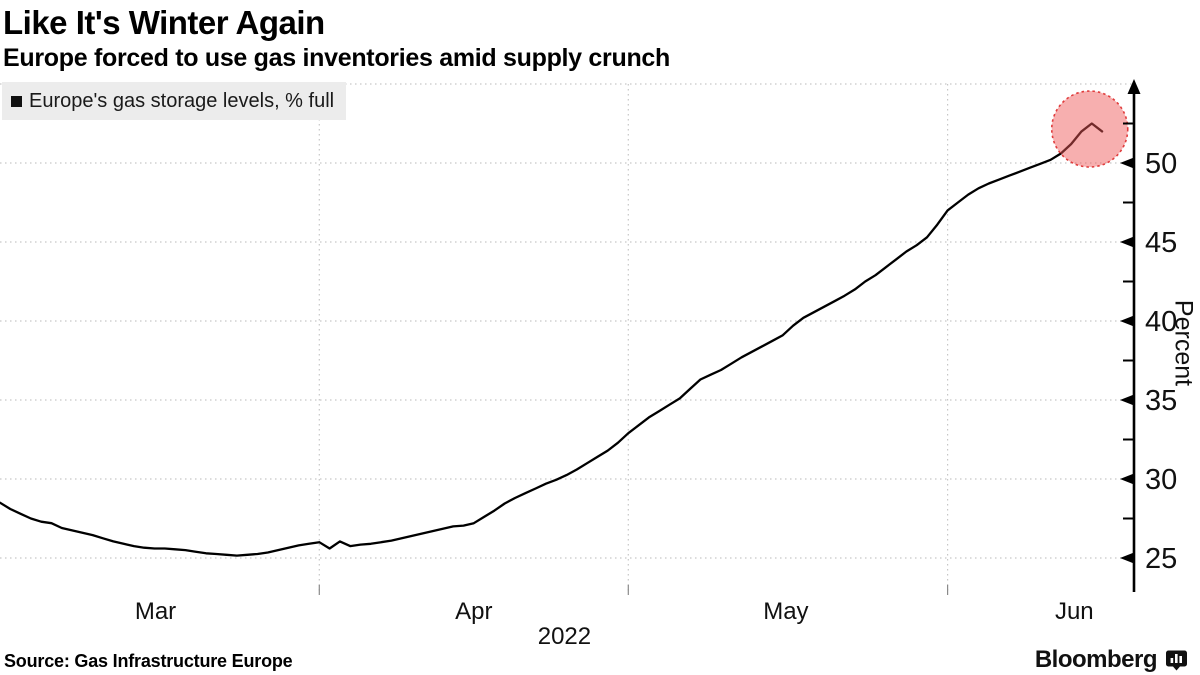 This screenshot has height=675, width=1200. What do you see at coordinates (1183, 343) in the screenshot?
I see `y-axis-title: Percent` at bounding box center [1183, 343].